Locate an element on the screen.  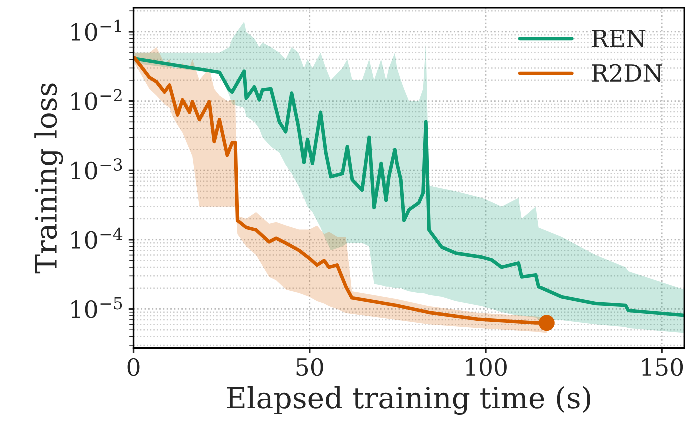
y-tick-label: 10$^{−4}$ is located at coordinates (97, 239).